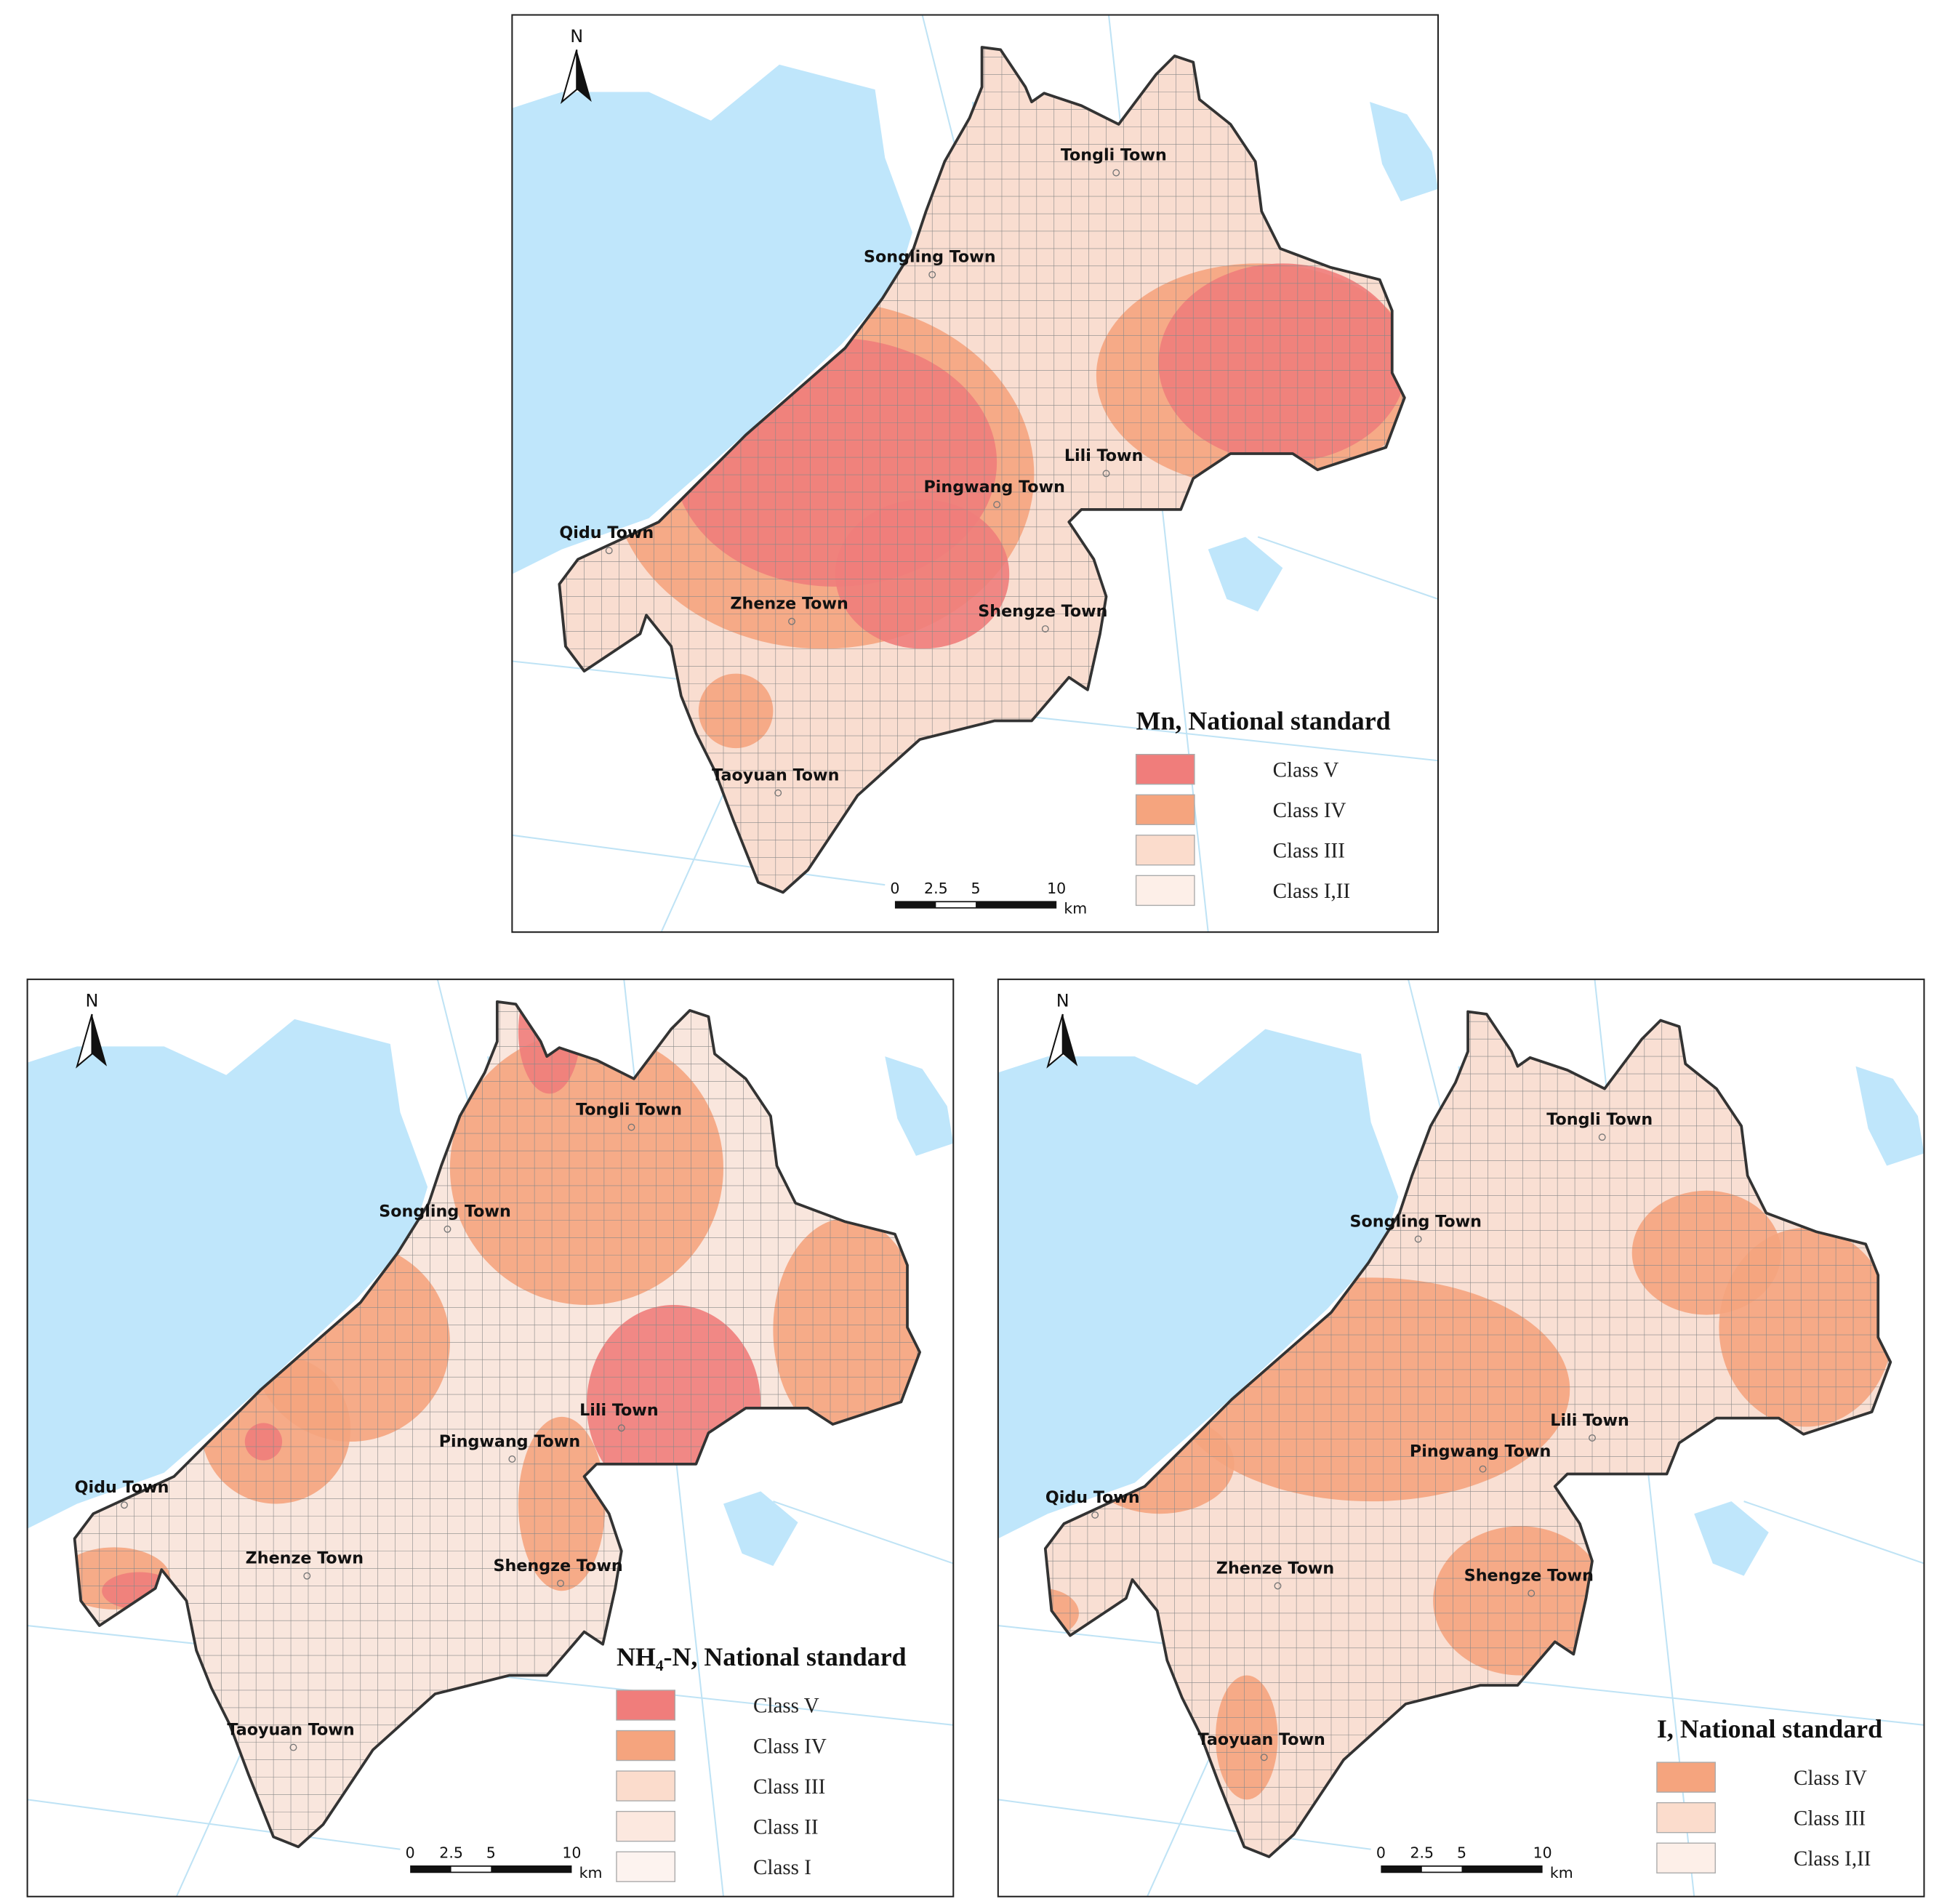 This screenshot has width=1939, height=1904. What do you see at coordinates (1309, 851) in the screenshot?
I see `legend-label: Class III` at bounding box center [1309, 851].